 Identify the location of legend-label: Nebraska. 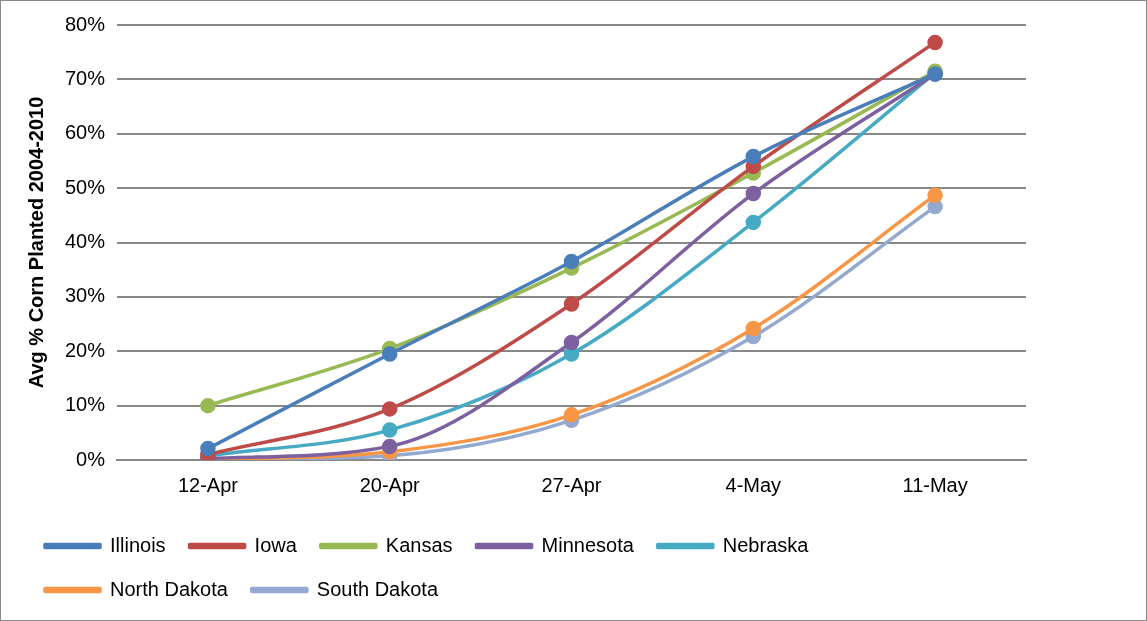
(766, 544).